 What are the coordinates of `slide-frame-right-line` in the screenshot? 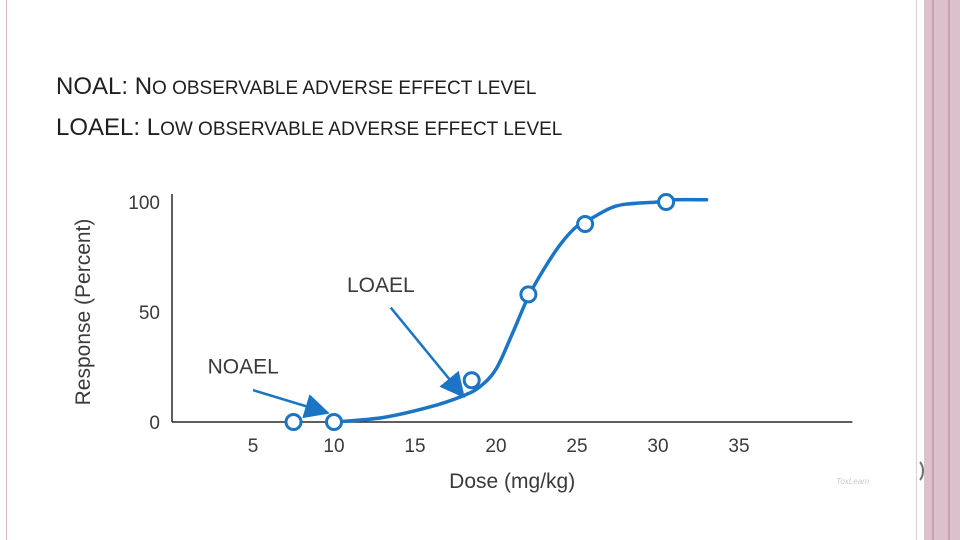 It's located at (916, 270).